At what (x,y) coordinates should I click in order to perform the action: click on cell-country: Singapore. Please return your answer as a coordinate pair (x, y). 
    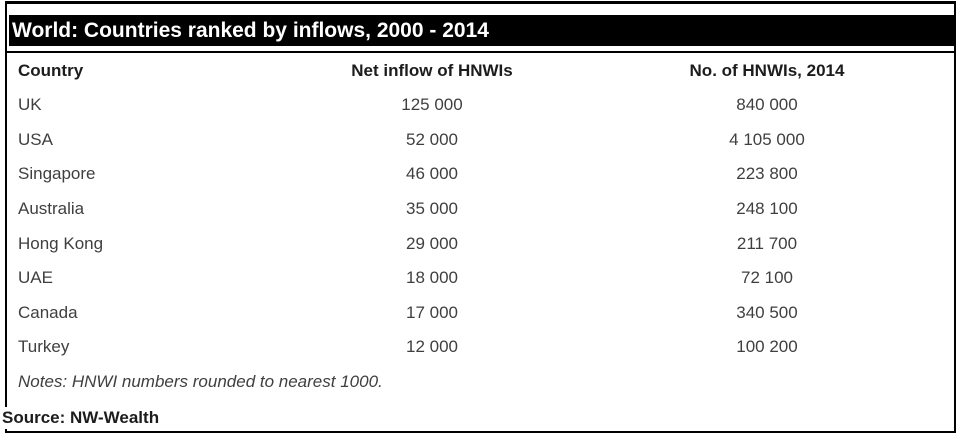
    Looking at the image, I should click on (57, 174).